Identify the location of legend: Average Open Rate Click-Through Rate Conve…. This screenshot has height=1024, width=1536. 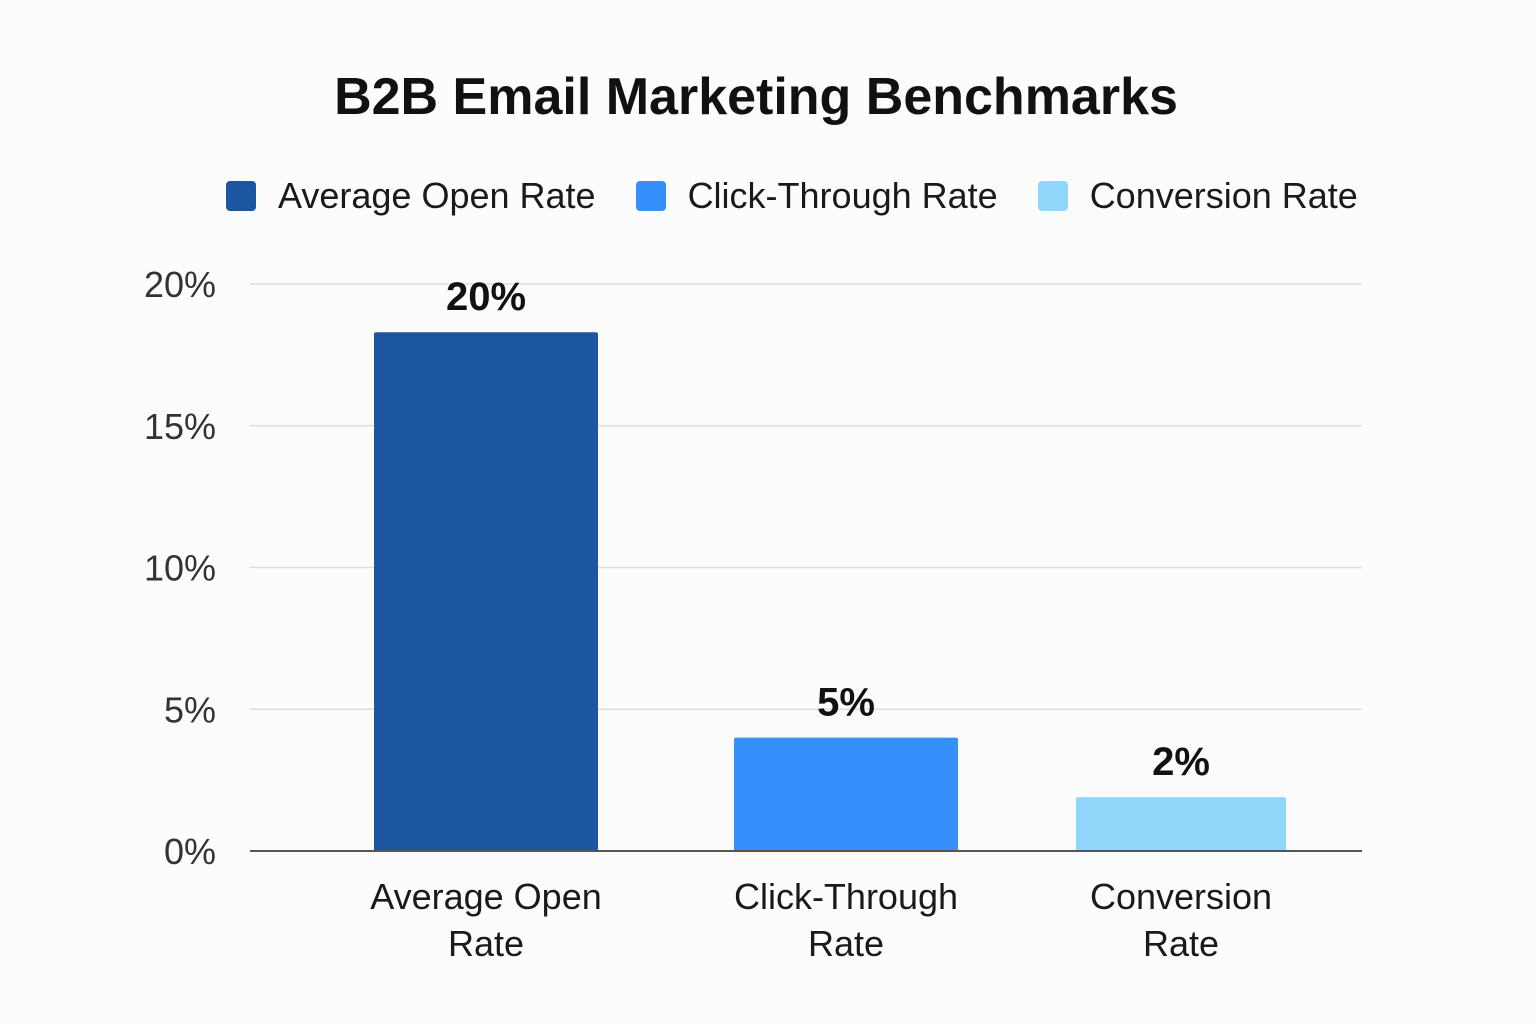
(812, 196).